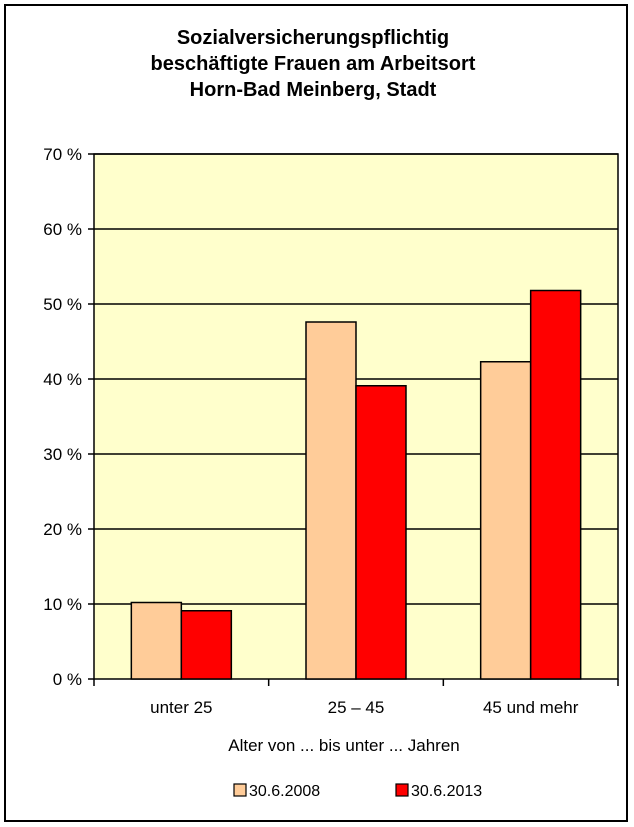 This screenshot has height=827, width=634. Describe the element at coordinates (62, 304) in the screenshot. I see `y-tick-label: 50 %` at that location.